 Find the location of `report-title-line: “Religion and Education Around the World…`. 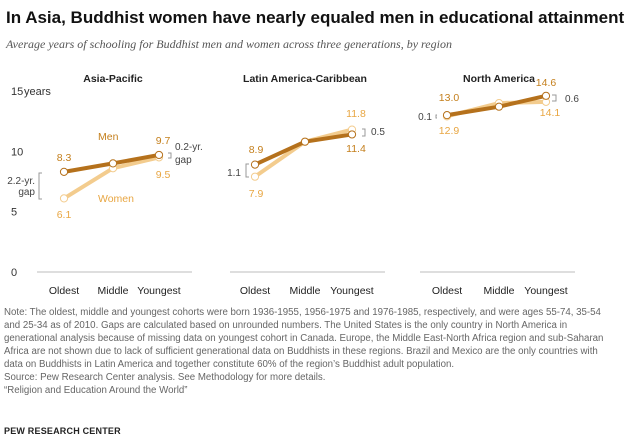

report-title-line: “Religion and Education Around the World… is located at coordinates (96, 390).